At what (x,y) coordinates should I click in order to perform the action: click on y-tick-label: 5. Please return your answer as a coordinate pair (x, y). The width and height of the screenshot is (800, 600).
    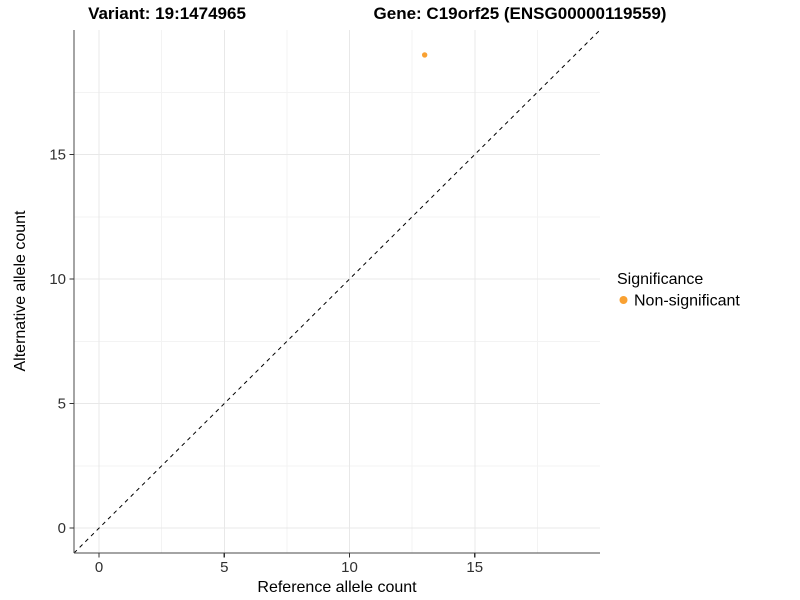
    Looking at the image, I should click on (62, 404).